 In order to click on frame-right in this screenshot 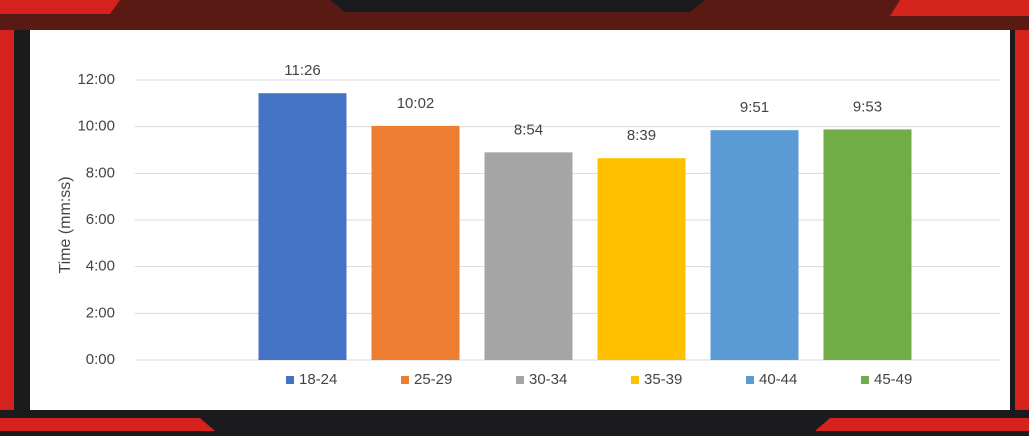, I will do `click(1022, 220)`.